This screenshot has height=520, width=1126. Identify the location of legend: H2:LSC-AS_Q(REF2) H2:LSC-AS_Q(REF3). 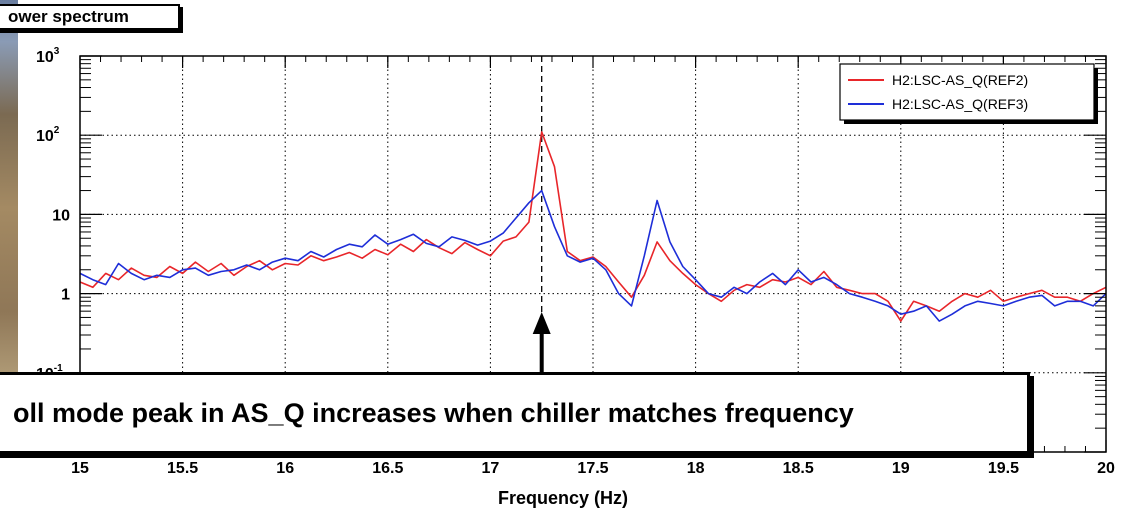
(968, 93).